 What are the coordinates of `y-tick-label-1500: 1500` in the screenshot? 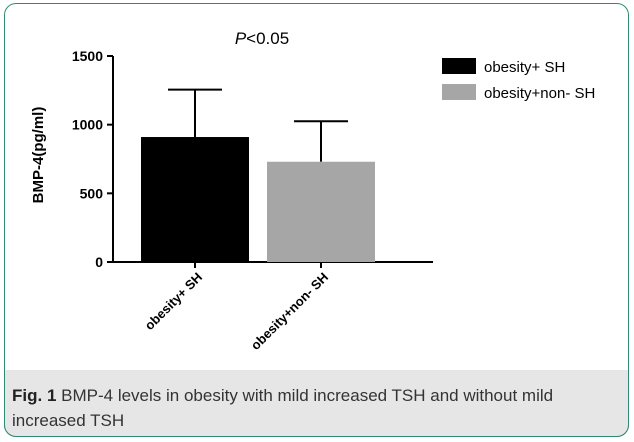 It's located at (87, 56).